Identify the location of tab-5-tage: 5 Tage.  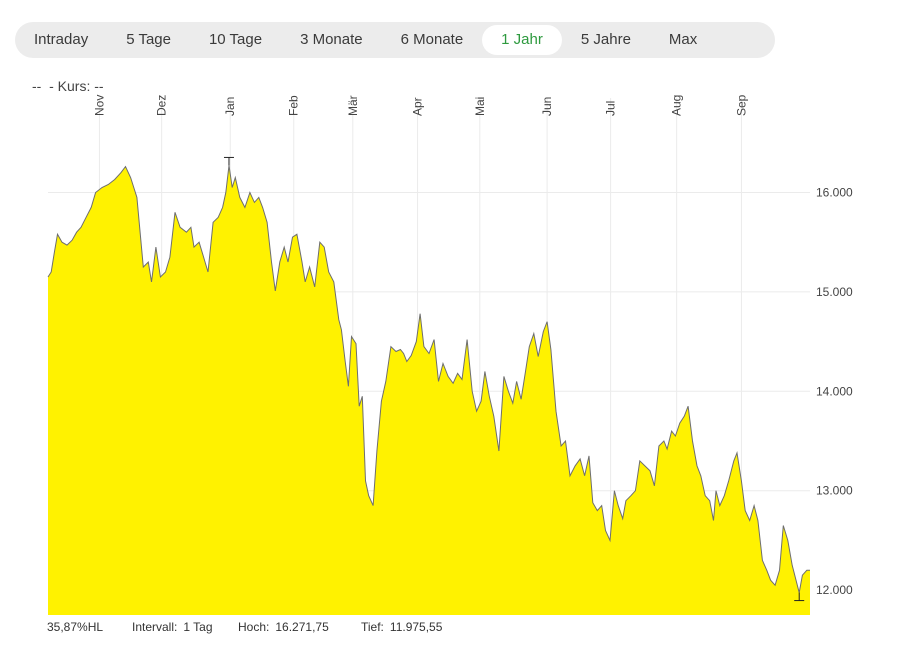
(148, 39).